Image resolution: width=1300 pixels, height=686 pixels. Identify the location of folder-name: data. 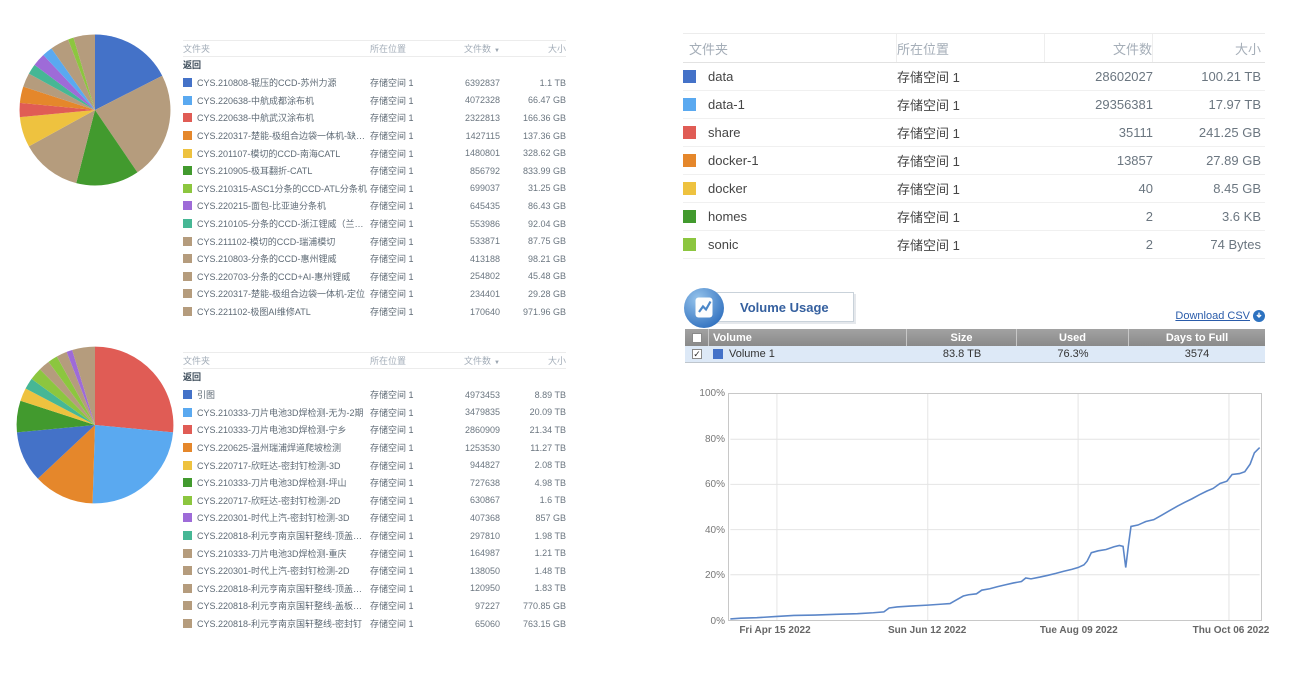
(721, 76).